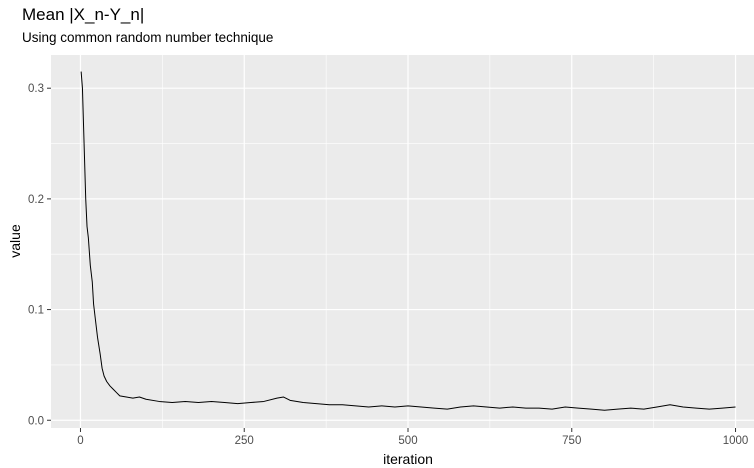 The height and width of the screenshot is (468, 754). What do you see at coordinates (407, 441) in the screenshot?
I see `x-tick-label: 500` at bounding box center [407, 441].